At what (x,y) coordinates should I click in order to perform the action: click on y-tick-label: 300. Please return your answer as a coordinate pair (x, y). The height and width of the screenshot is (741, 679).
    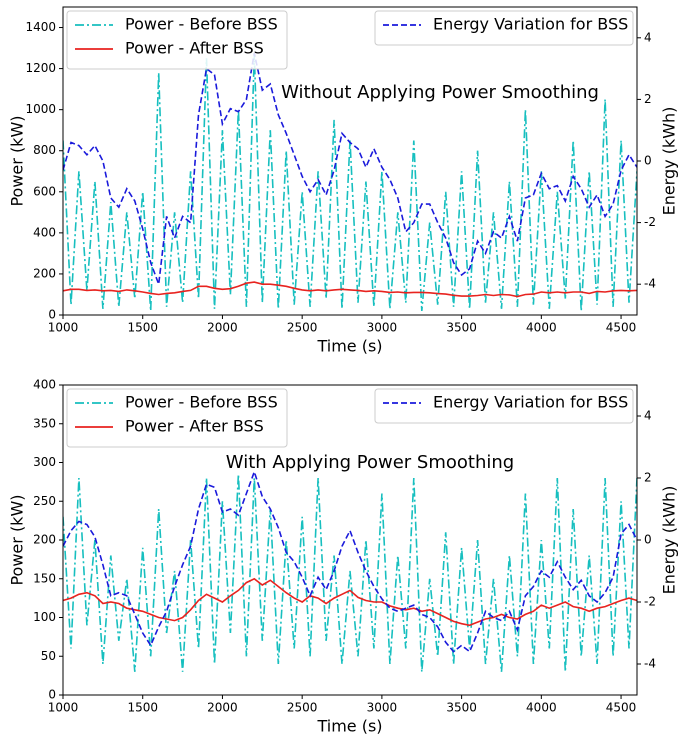
    Looking at the image, I should click on (44, 462).